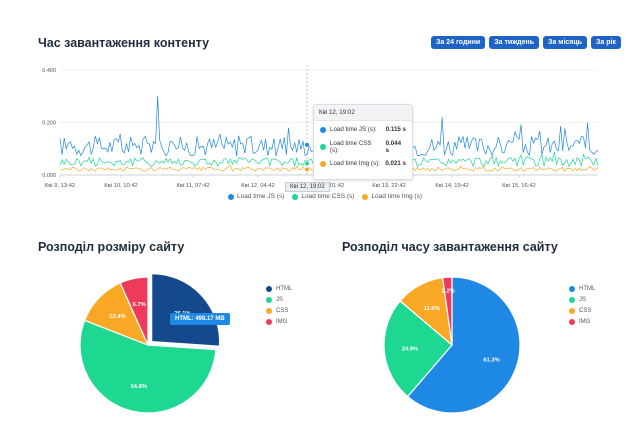  I want to click on tooltip-label-js: Load time JS (s):, so click(353, 129).